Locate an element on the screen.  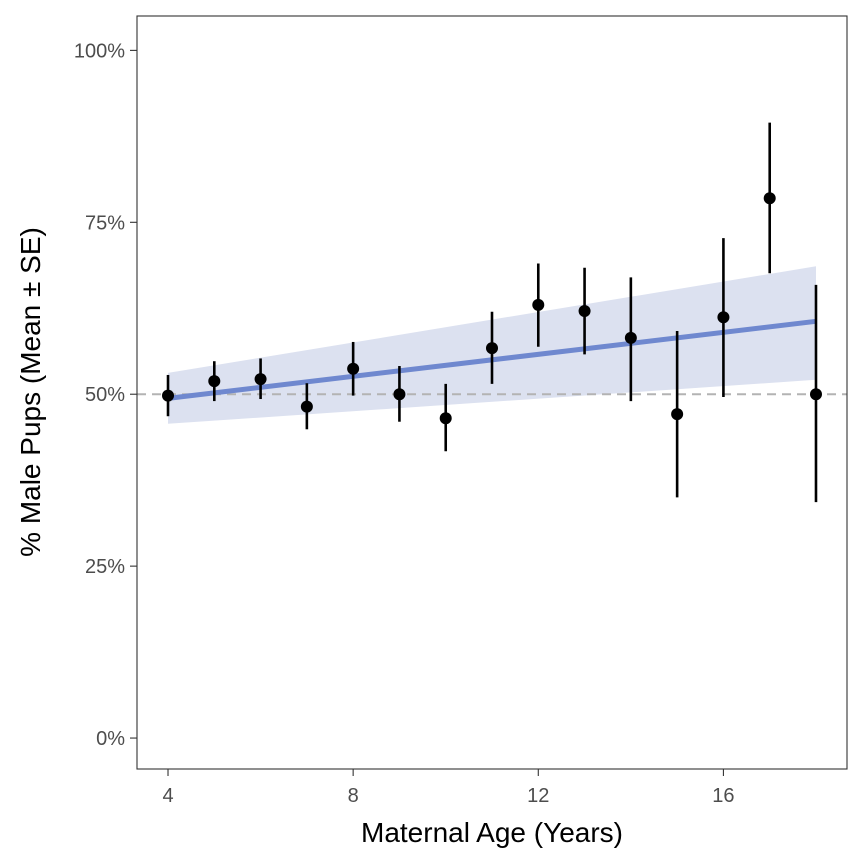
y-tick-label: 75% is located at coordinates (105, 223).